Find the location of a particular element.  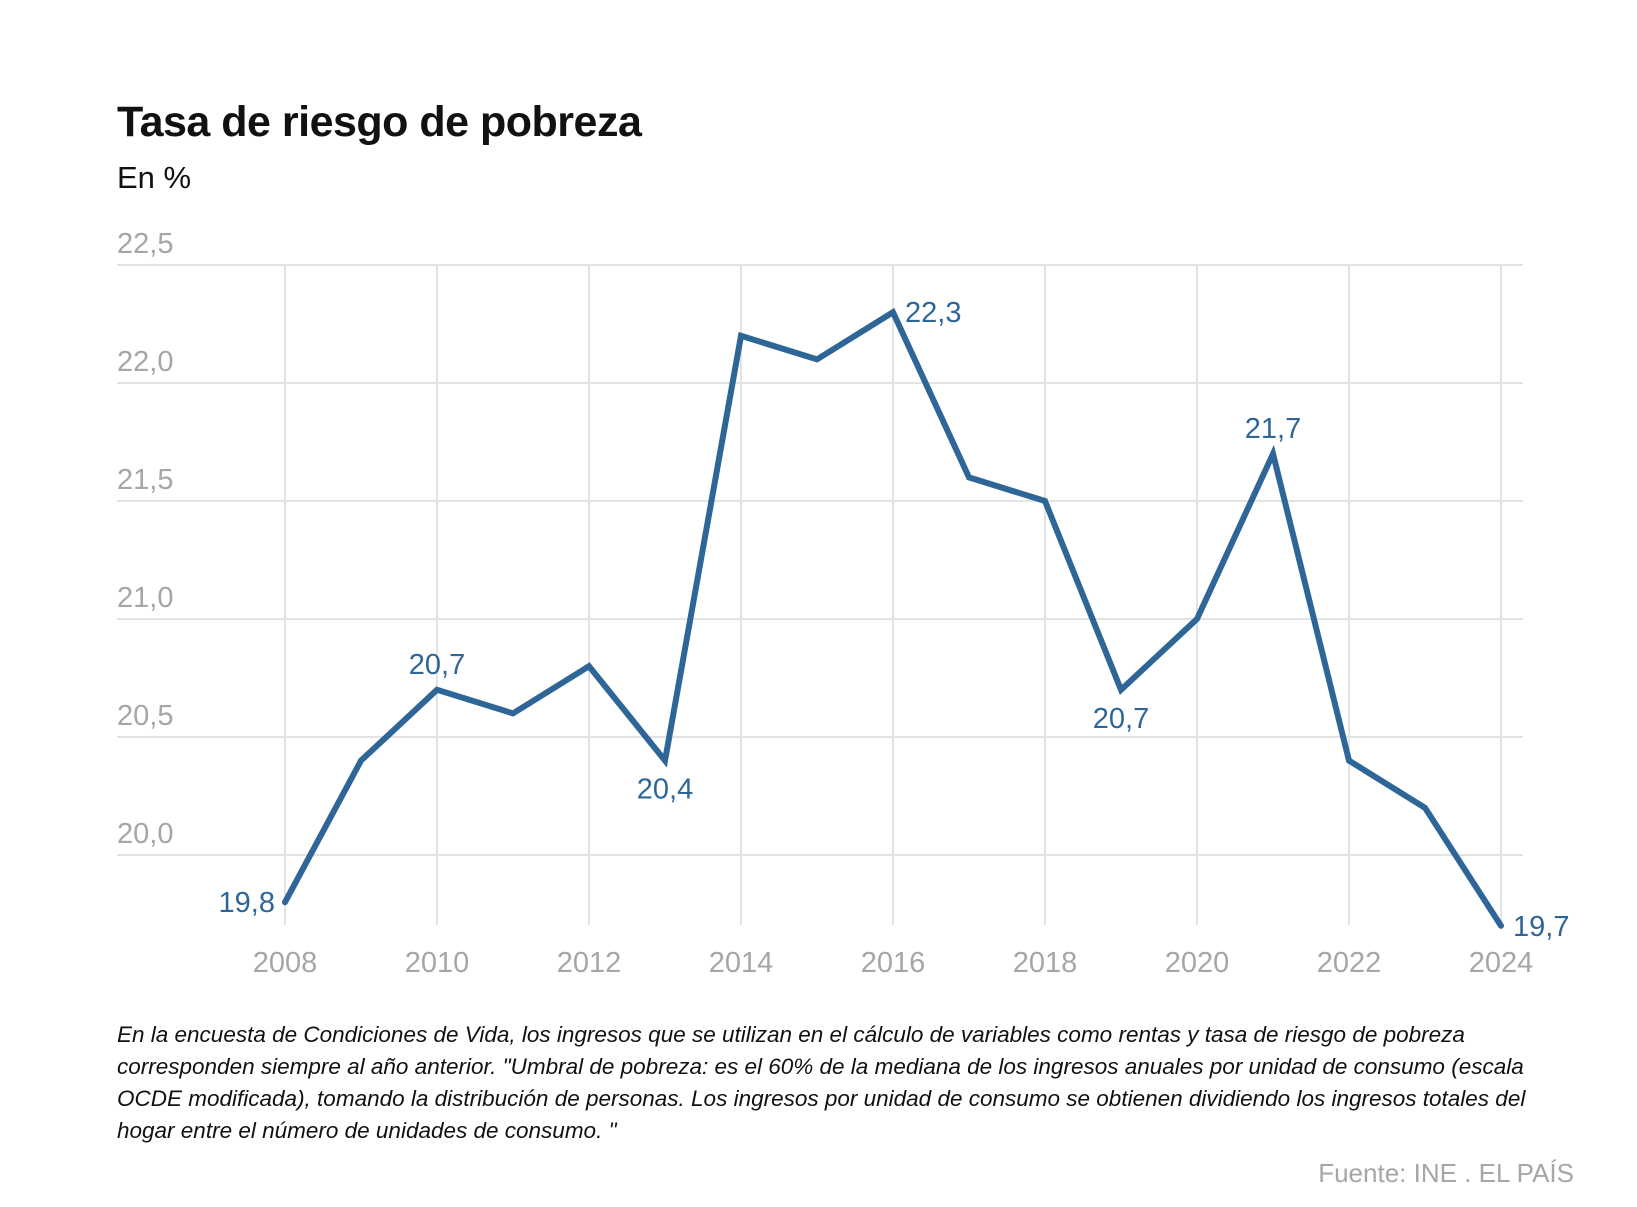

x-tick-label: 2014 is located at coordinates (741, 963).